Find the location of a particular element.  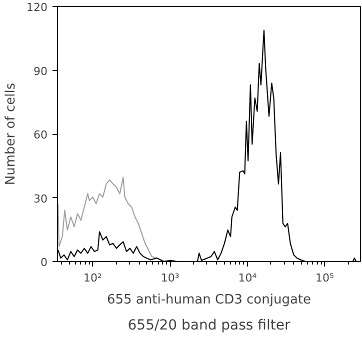

y-tick-label: 90 is located at coordinates (41, 71).